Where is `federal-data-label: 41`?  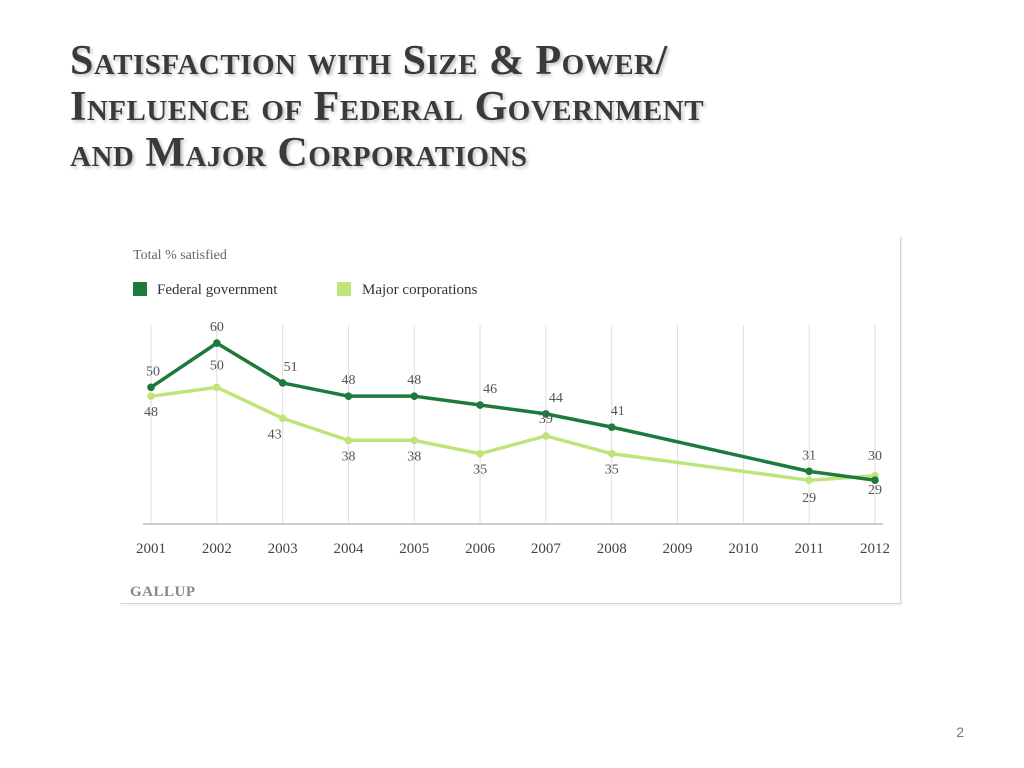
federal-data-label: 41 is located at coordinates (618, 411).